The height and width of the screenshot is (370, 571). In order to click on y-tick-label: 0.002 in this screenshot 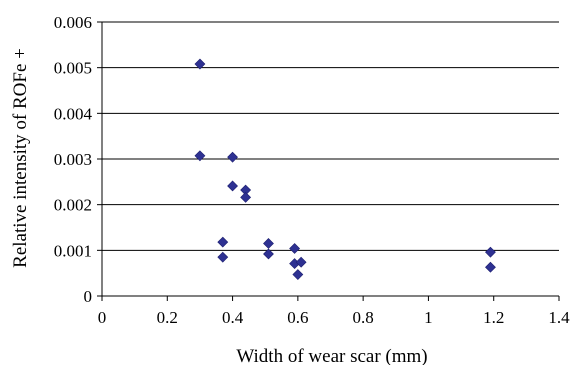, I will do `click(73, 205)`.